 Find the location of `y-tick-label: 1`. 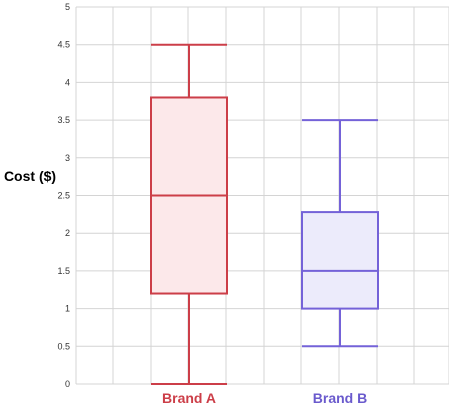

y-tick-label: 1 is located at coordinates (67, 309).